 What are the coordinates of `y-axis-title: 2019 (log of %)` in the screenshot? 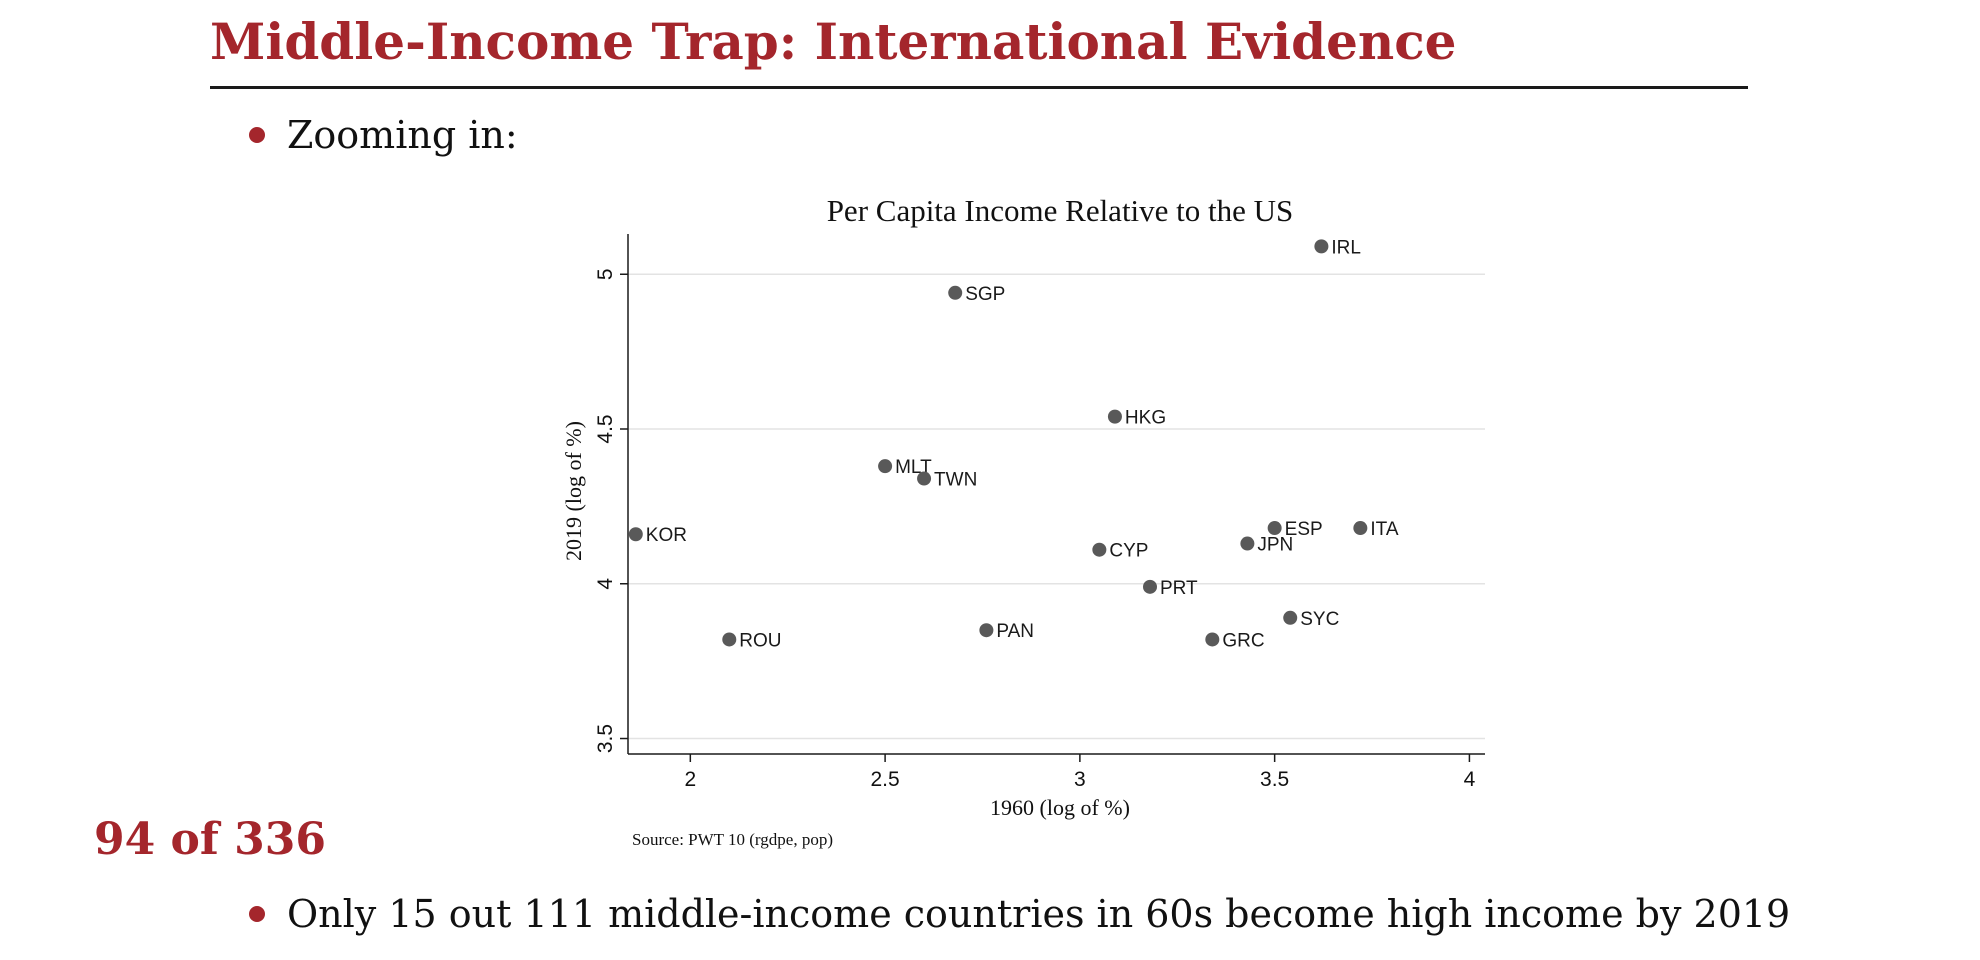 It's located at (573, 491).